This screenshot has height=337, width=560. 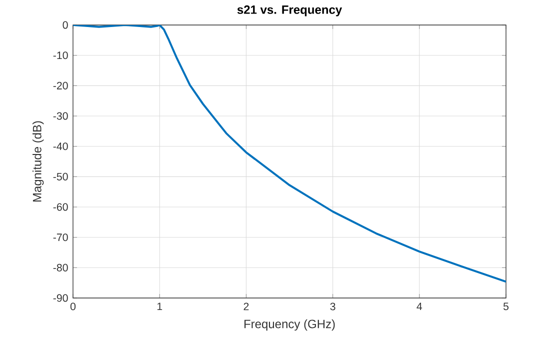 I want to click on y-tick-label: -30, so click(x=60, y=116).